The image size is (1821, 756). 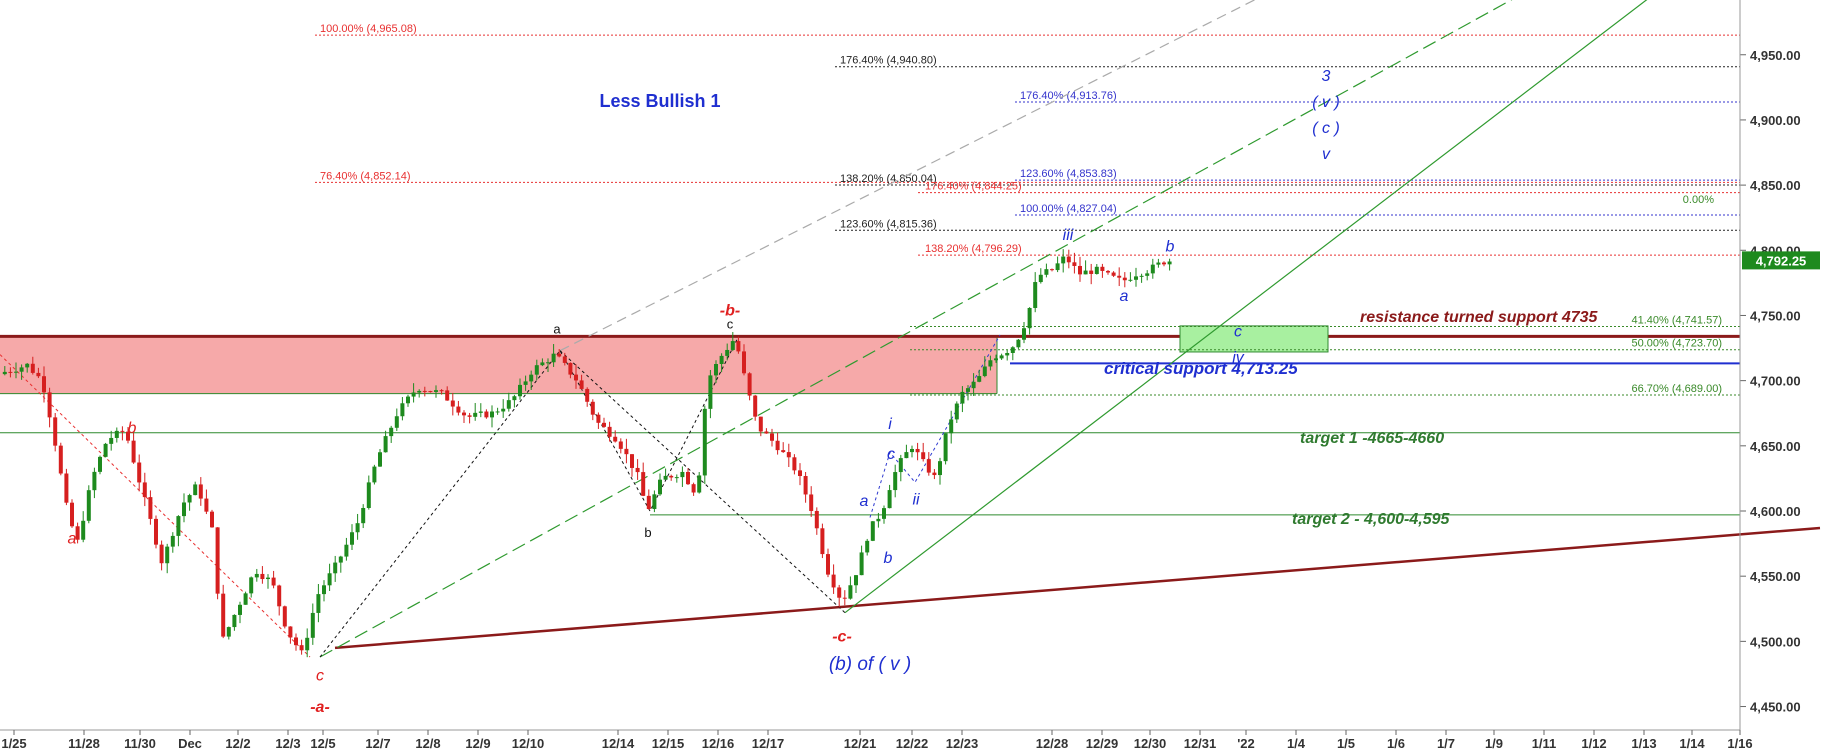 What do you see at coordinates (870, 664) in the screenshot?
I see `wave-label: (b) of ( v )` at bounding box center [870, 664].